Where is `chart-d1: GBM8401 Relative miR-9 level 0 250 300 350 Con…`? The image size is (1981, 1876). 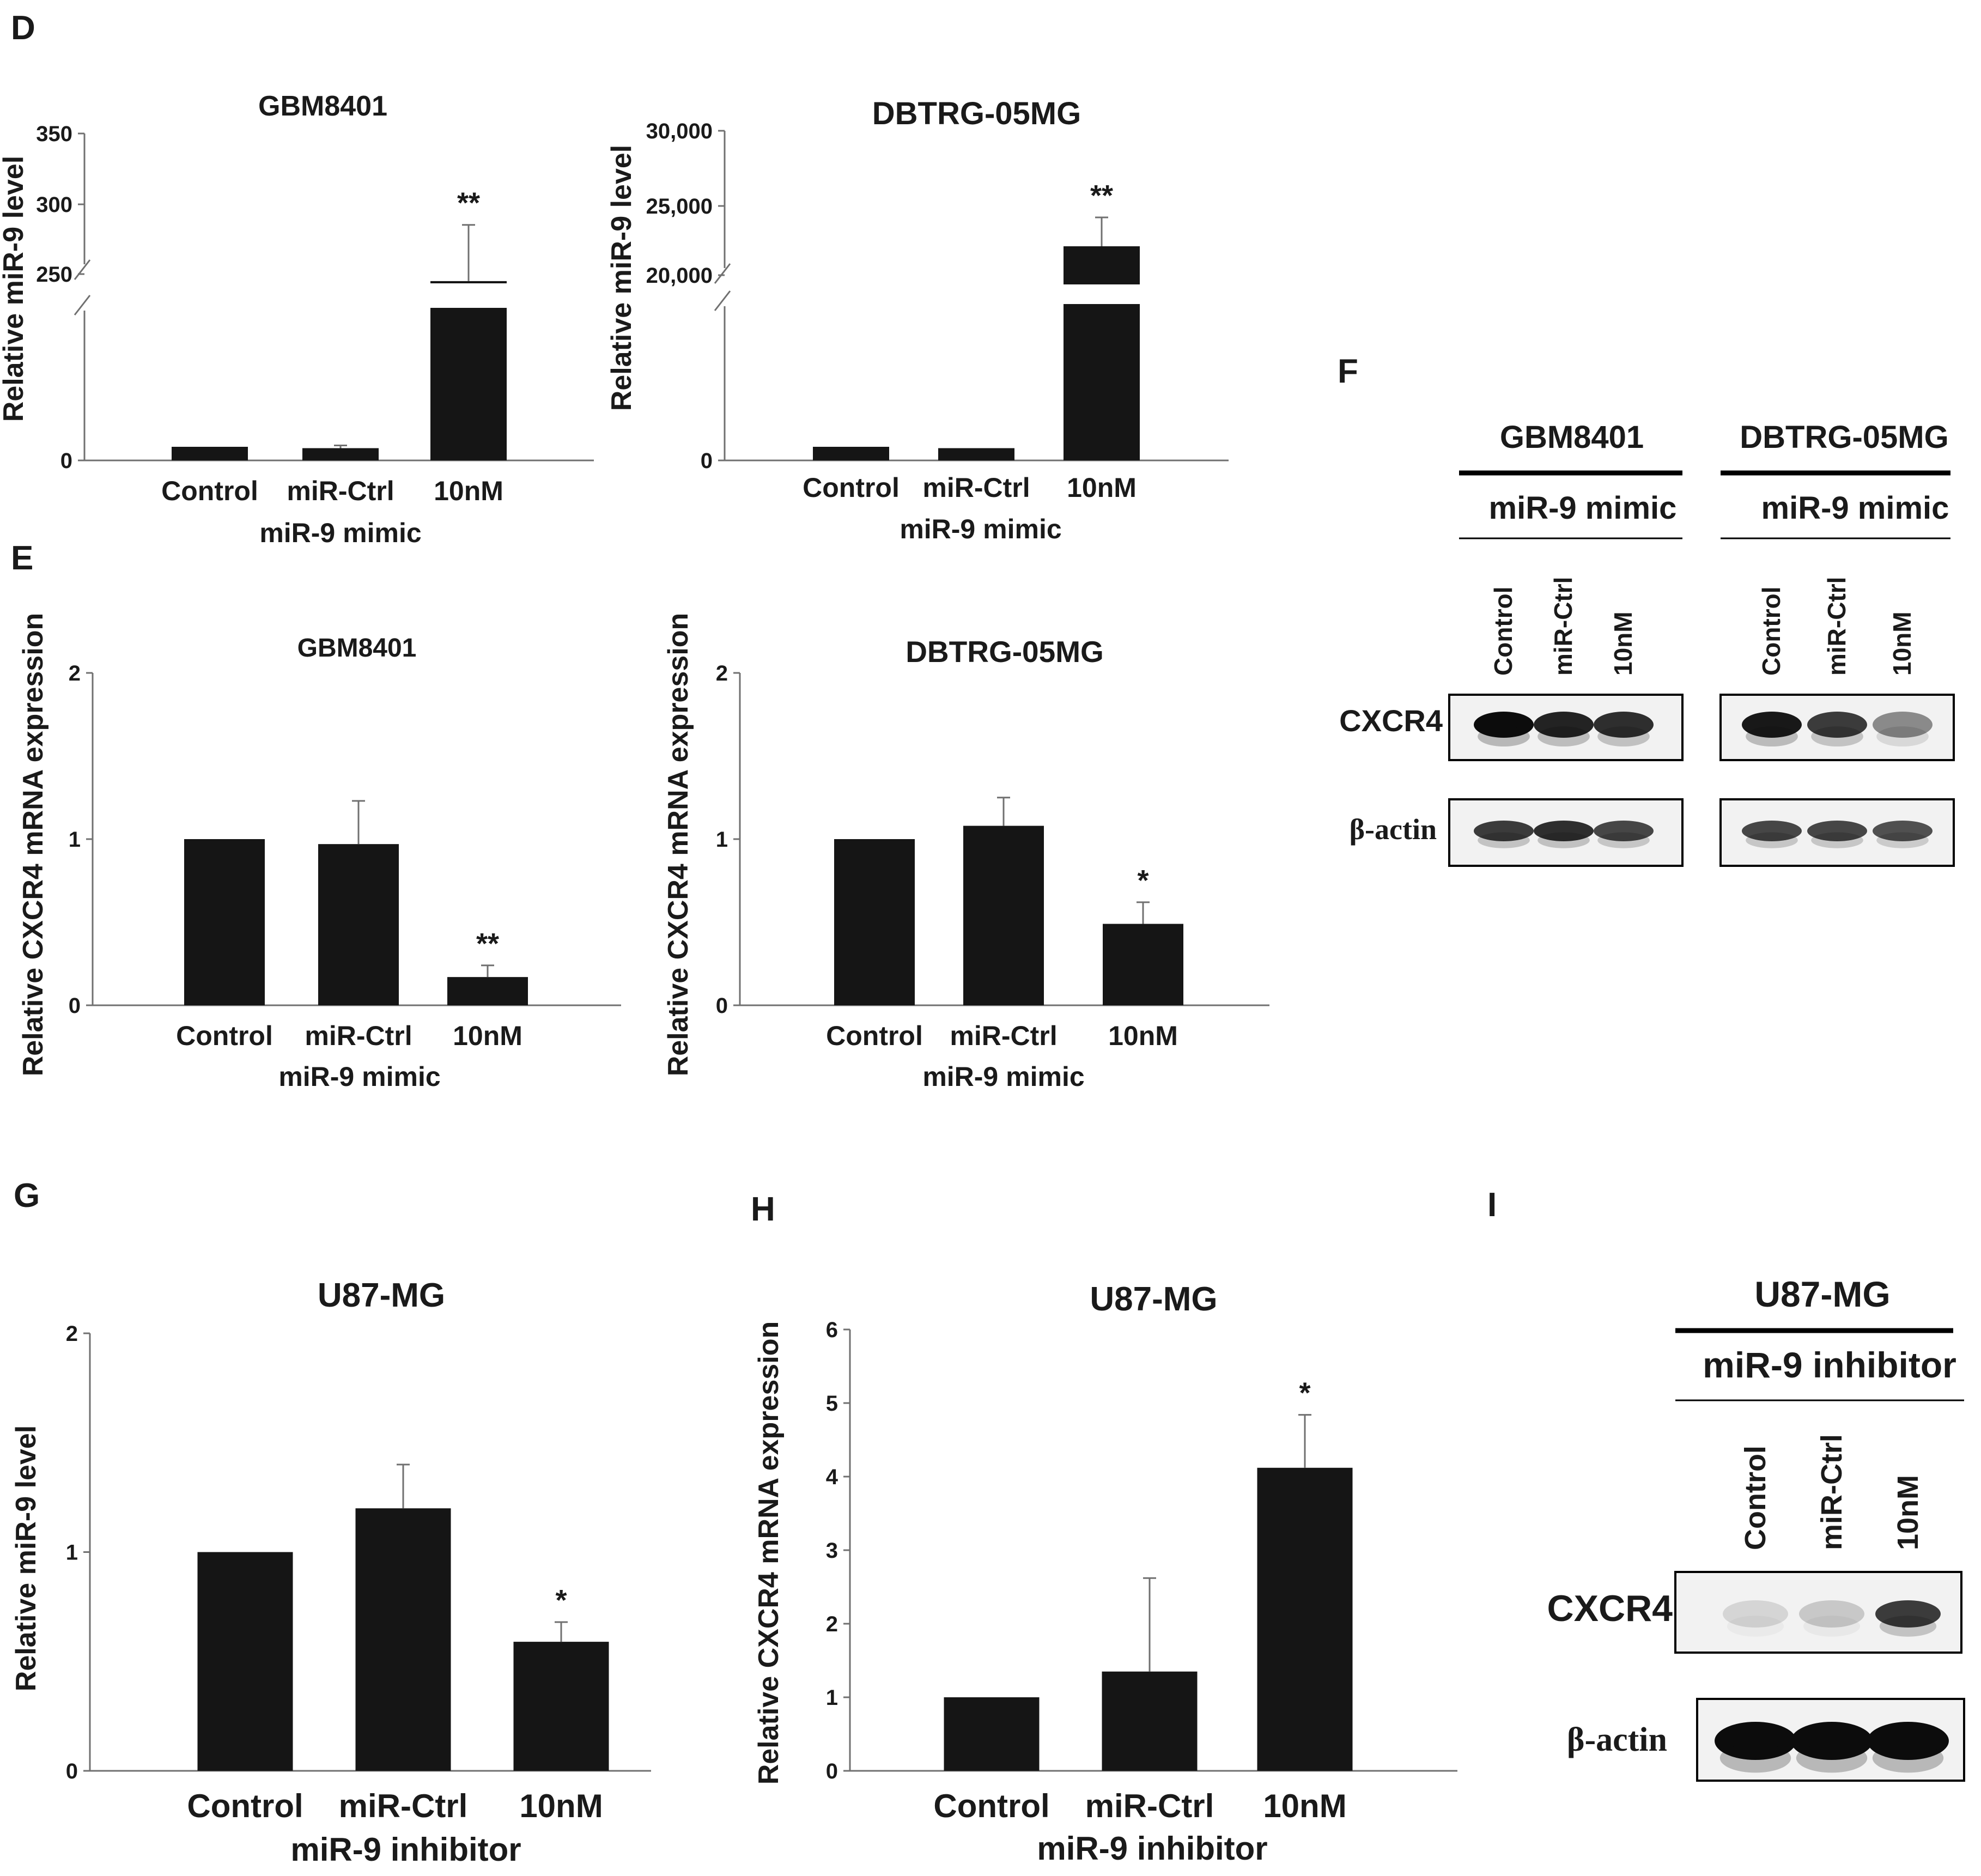
chart-d1: GBM8401 Relative miR-9 level 0 250 300 350 Con… is located at coordinates (297, 319).